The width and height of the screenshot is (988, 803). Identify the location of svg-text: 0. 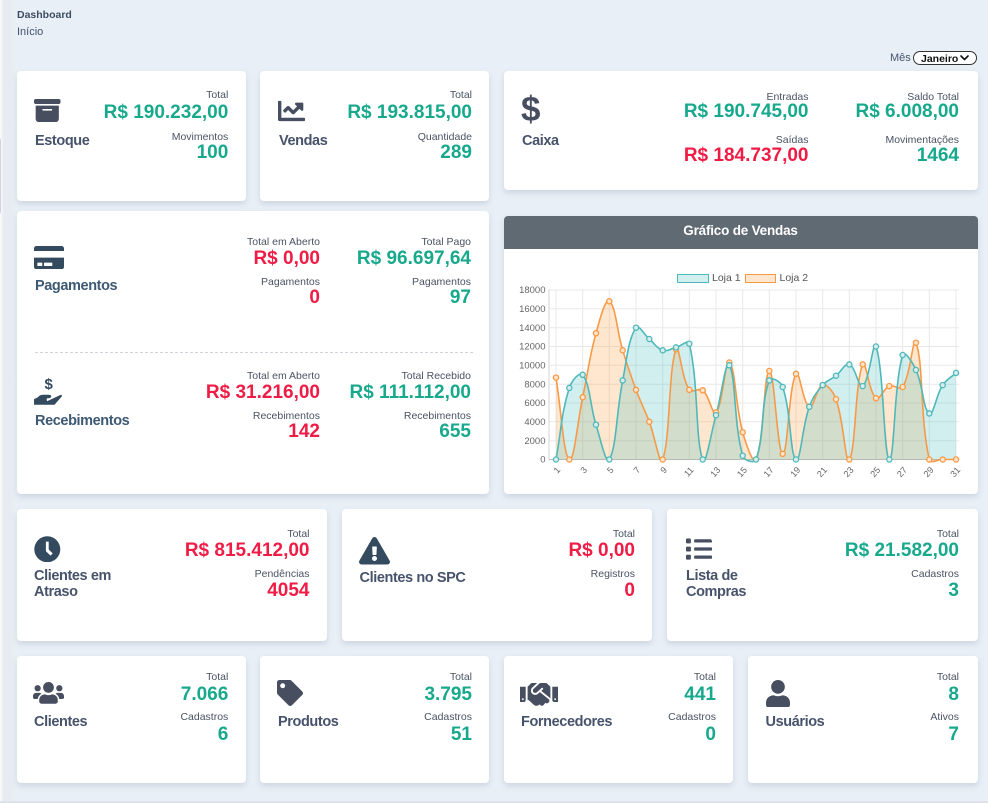
(542, 460).